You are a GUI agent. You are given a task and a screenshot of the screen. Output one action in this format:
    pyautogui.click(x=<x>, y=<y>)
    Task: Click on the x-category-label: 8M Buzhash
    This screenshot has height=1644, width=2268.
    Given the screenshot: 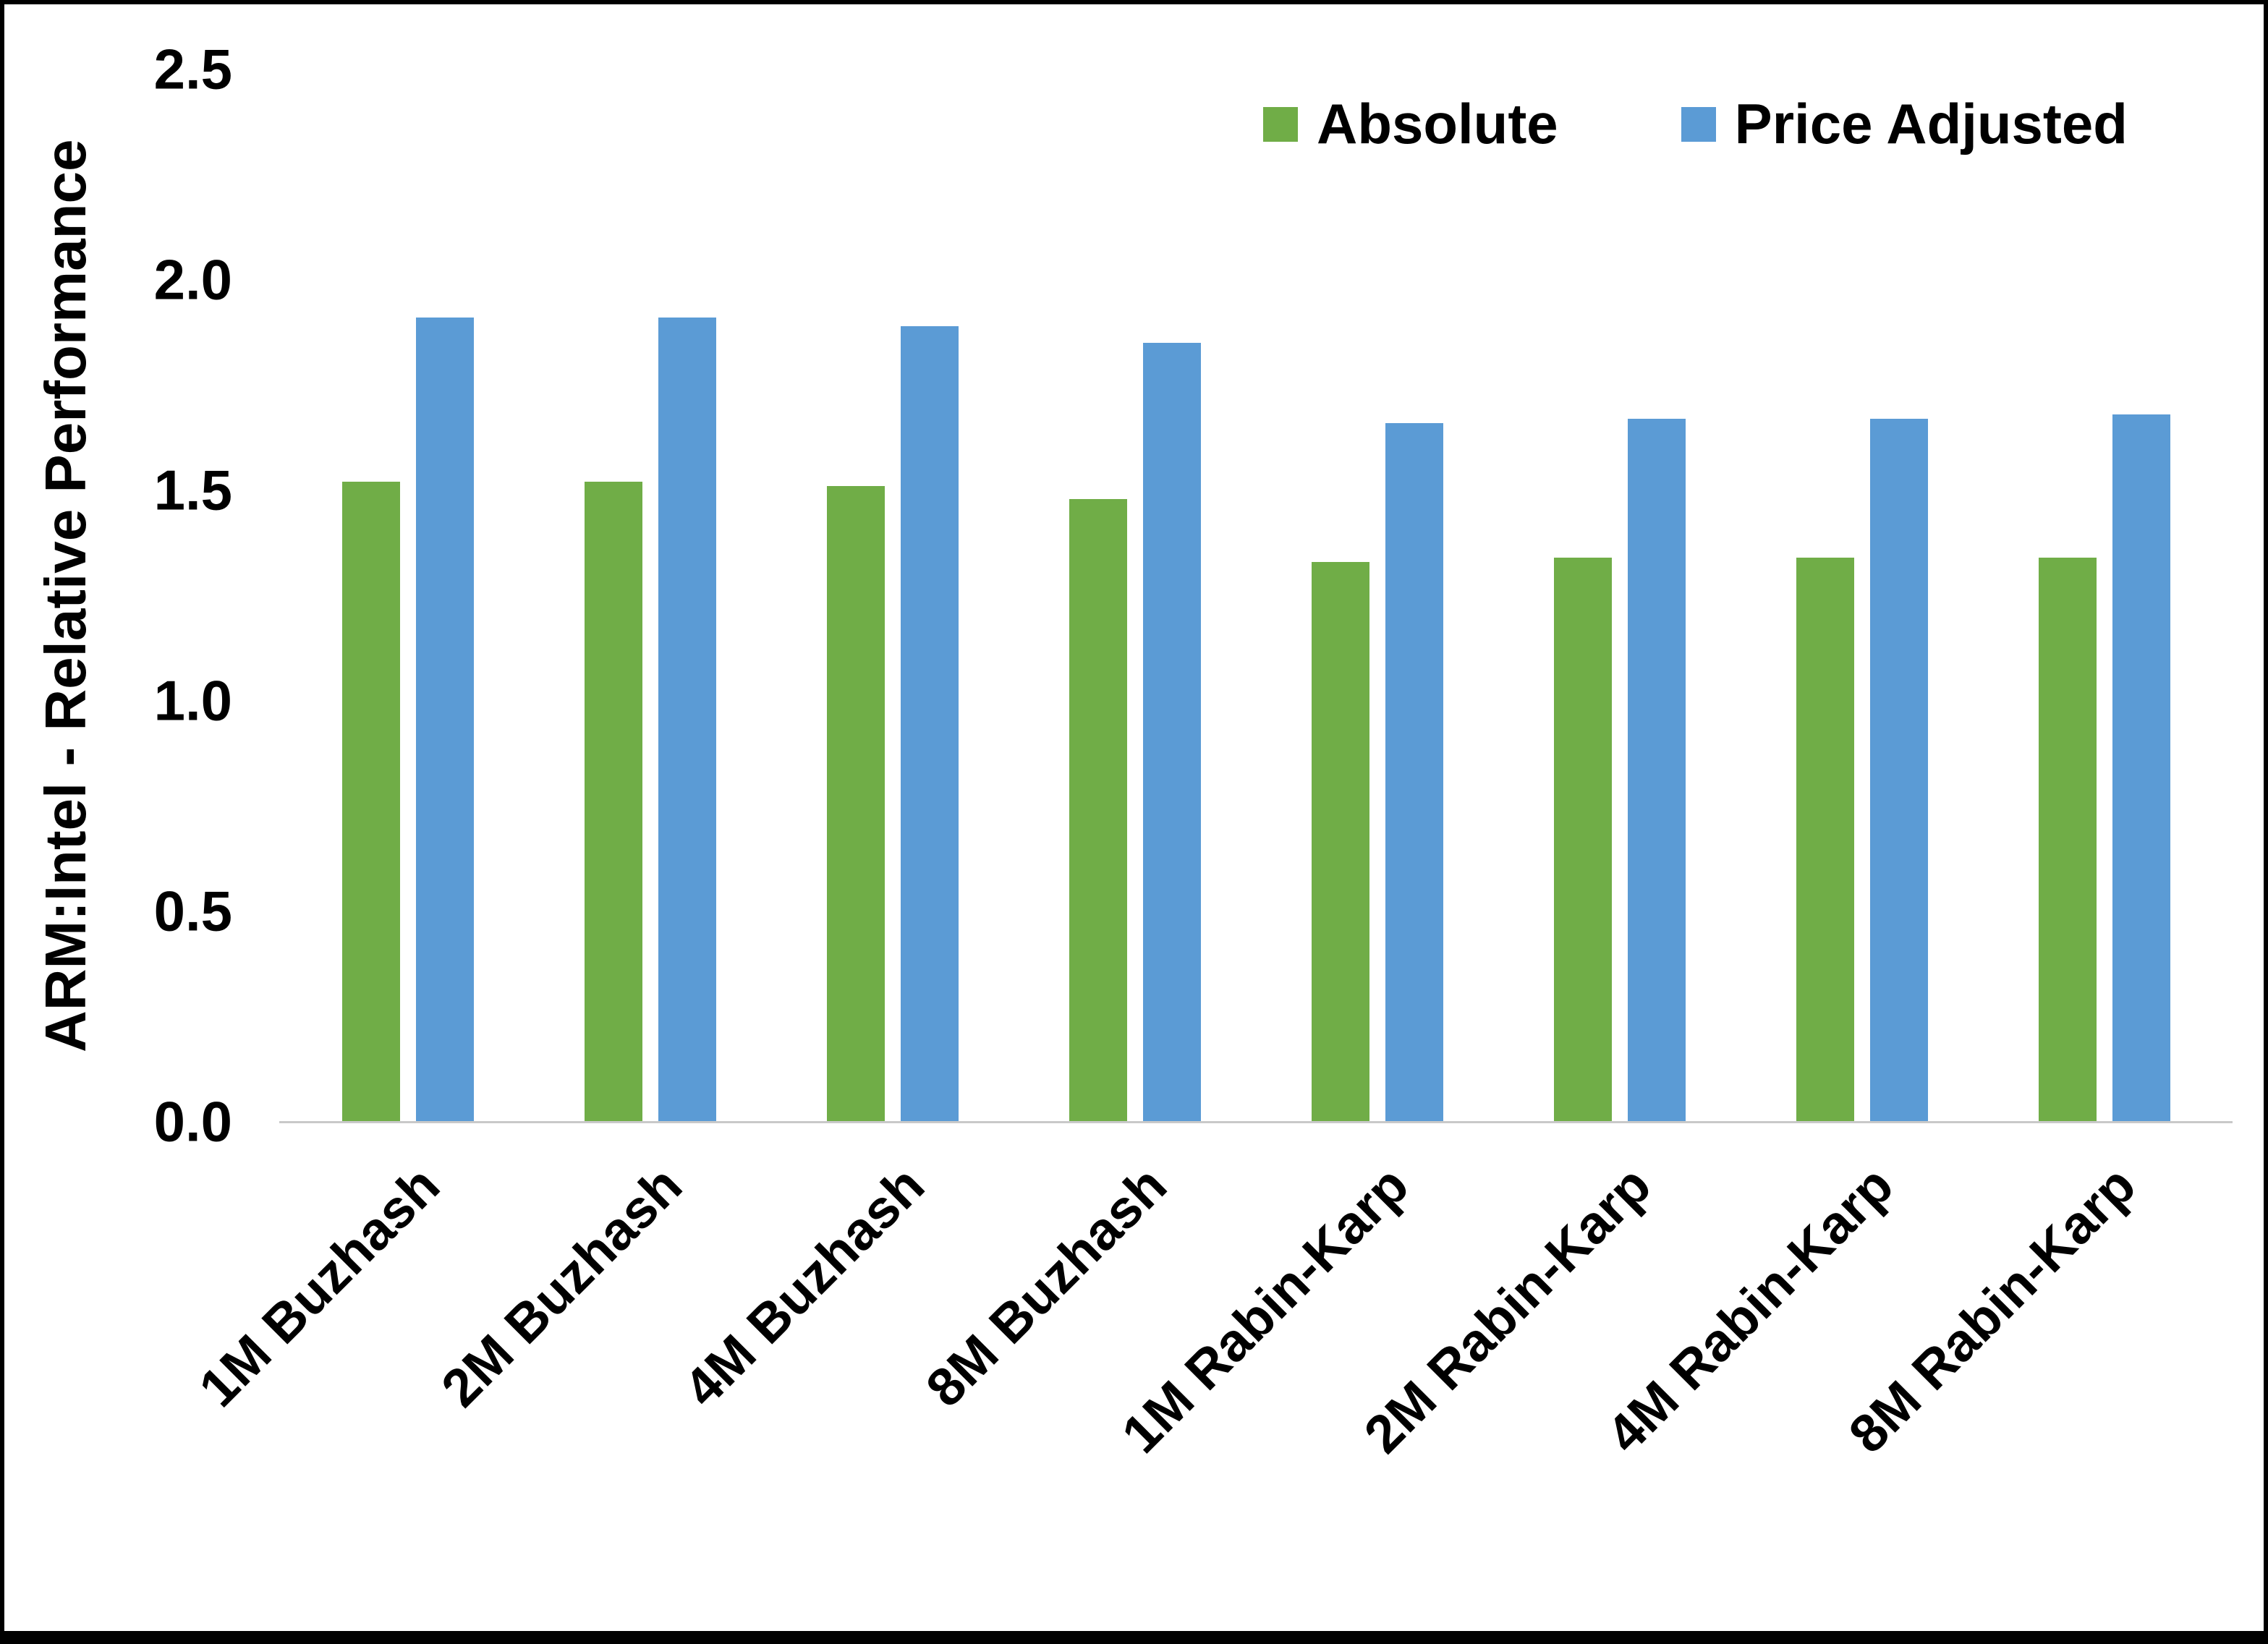 What is the action you would take?
    pyautogui.click(x=1046, y=1286)
    